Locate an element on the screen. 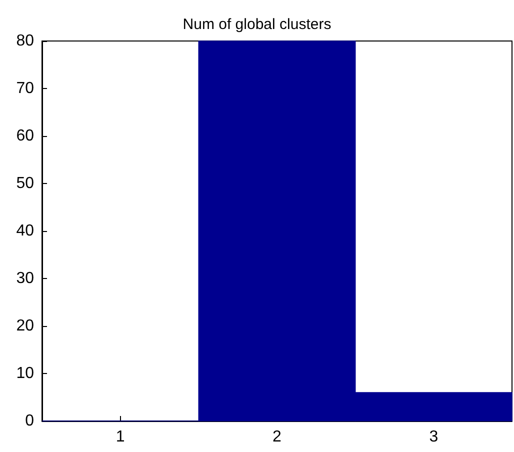 The image size is (514, 452). y-tick-label: 0 is located at coordinates (29, 421).